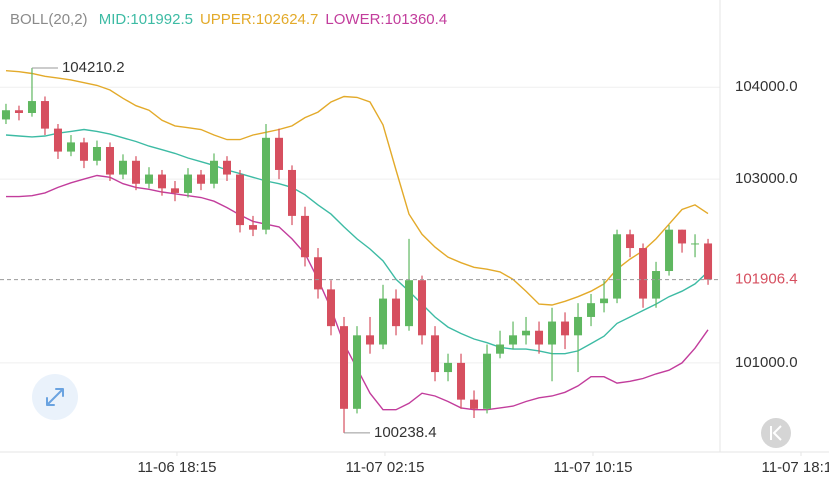 This screenshot has height=482, width=829. I want to click on legend-name: UPPER:, so click(228, 19).